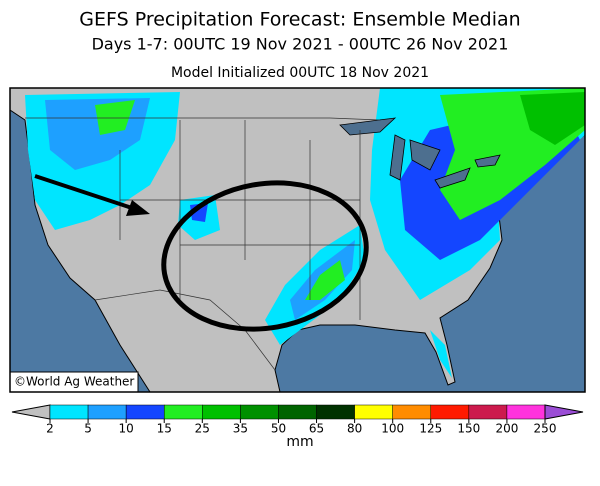  Describe the element at coordinates (88, 429) in the screenshot. I see `colorbar-tick-label: 5` at that location.